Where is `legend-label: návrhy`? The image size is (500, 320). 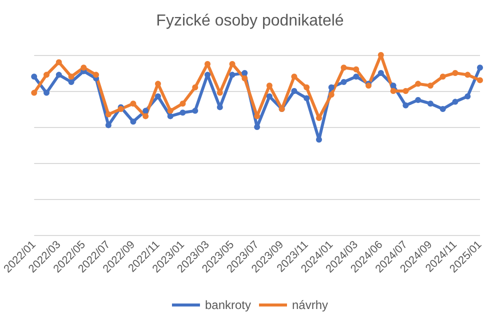
legend-label: návrhy is located at coordinates (310, 305).